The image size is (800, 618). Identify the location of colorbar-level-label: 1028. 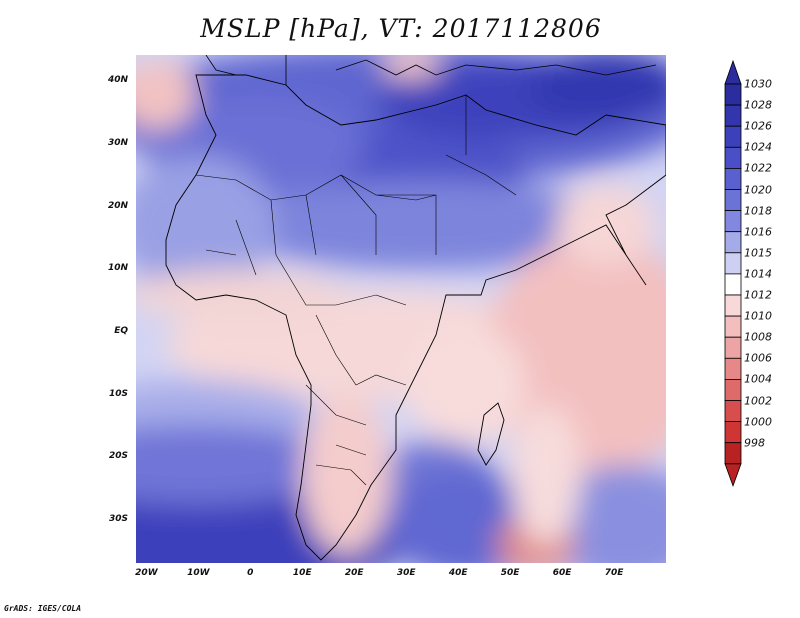
(758, 105).